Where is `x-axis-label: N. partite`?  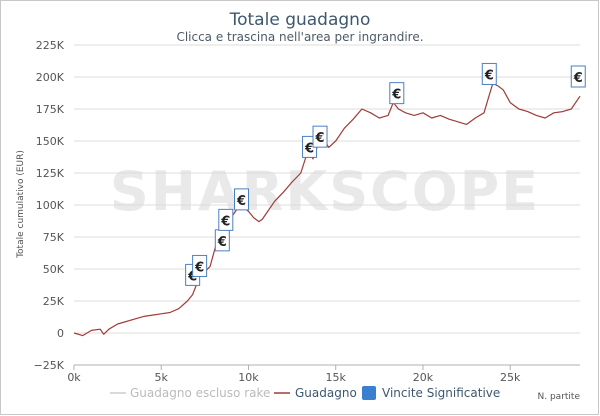 x-axis-label: N. partite is located at coordinates (559, 397).